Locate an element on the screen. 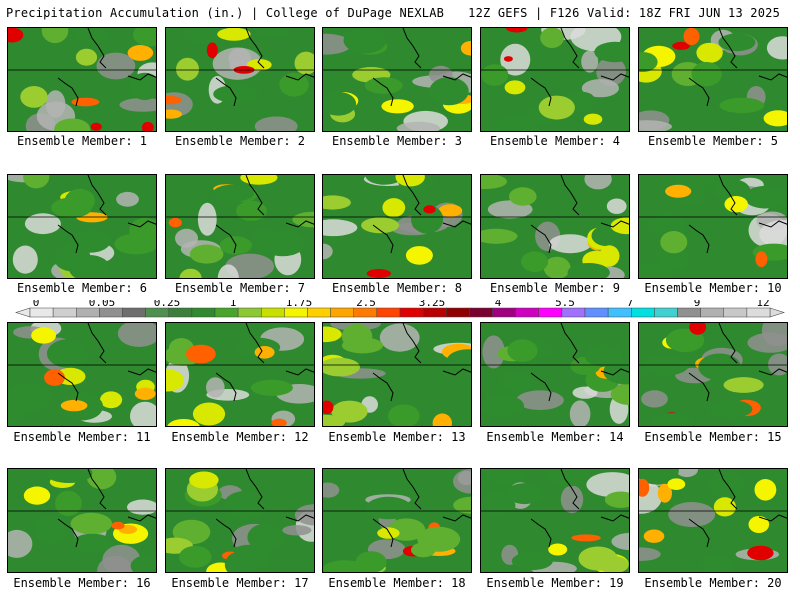 Image resolution: width=800 pixels, height=600 pixels. colorbar-min-arrow is located at coordinates (23, 312).